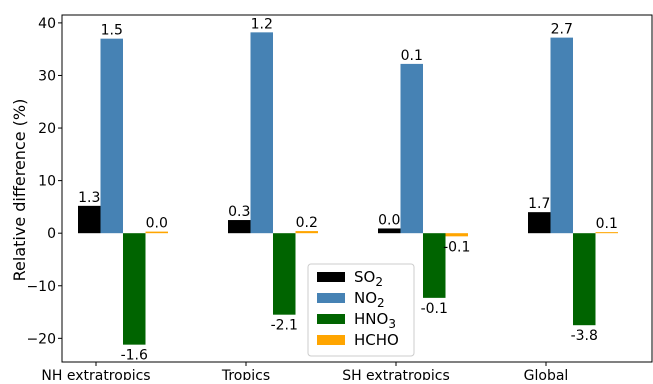 The image size is (653, 384). What do you see at coordinates (331, 298) in the screenshot?
I see `legend-swatch-no2` at bounding box center [331, 298].